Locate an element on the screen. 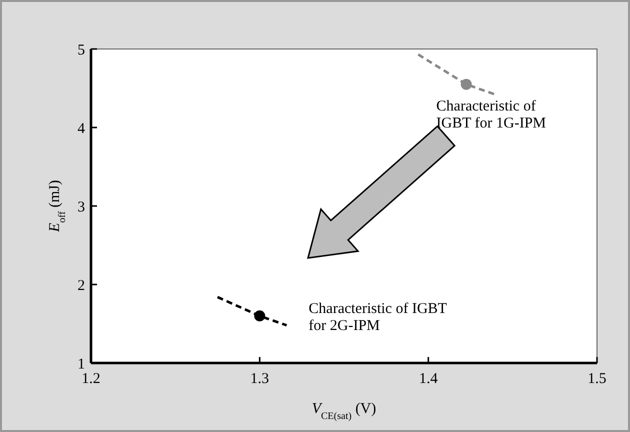 The image size is (630, 432). x-tick-label: 1.5 is located at coordinates (597, 379).